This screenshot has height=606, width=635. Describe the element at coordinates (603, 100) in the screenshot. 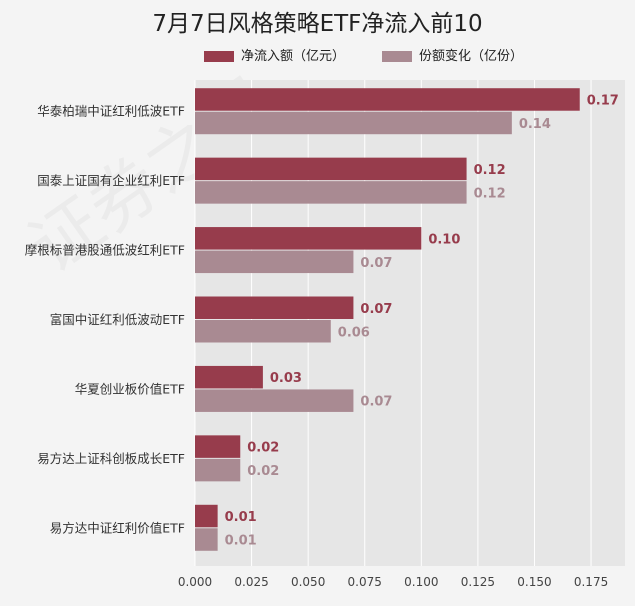

I see `data-label: 0.17` at that location.